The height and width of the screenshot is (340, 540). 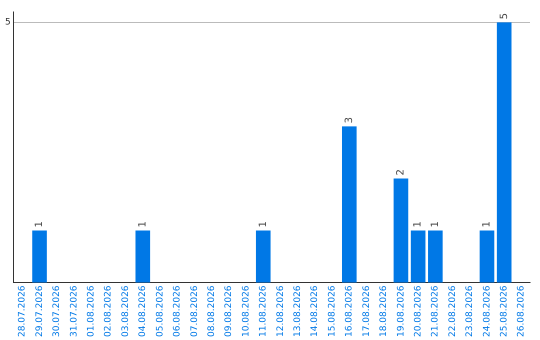 I want to click on x-tick-label: 24.08.2026, so click(x=487, y=311).